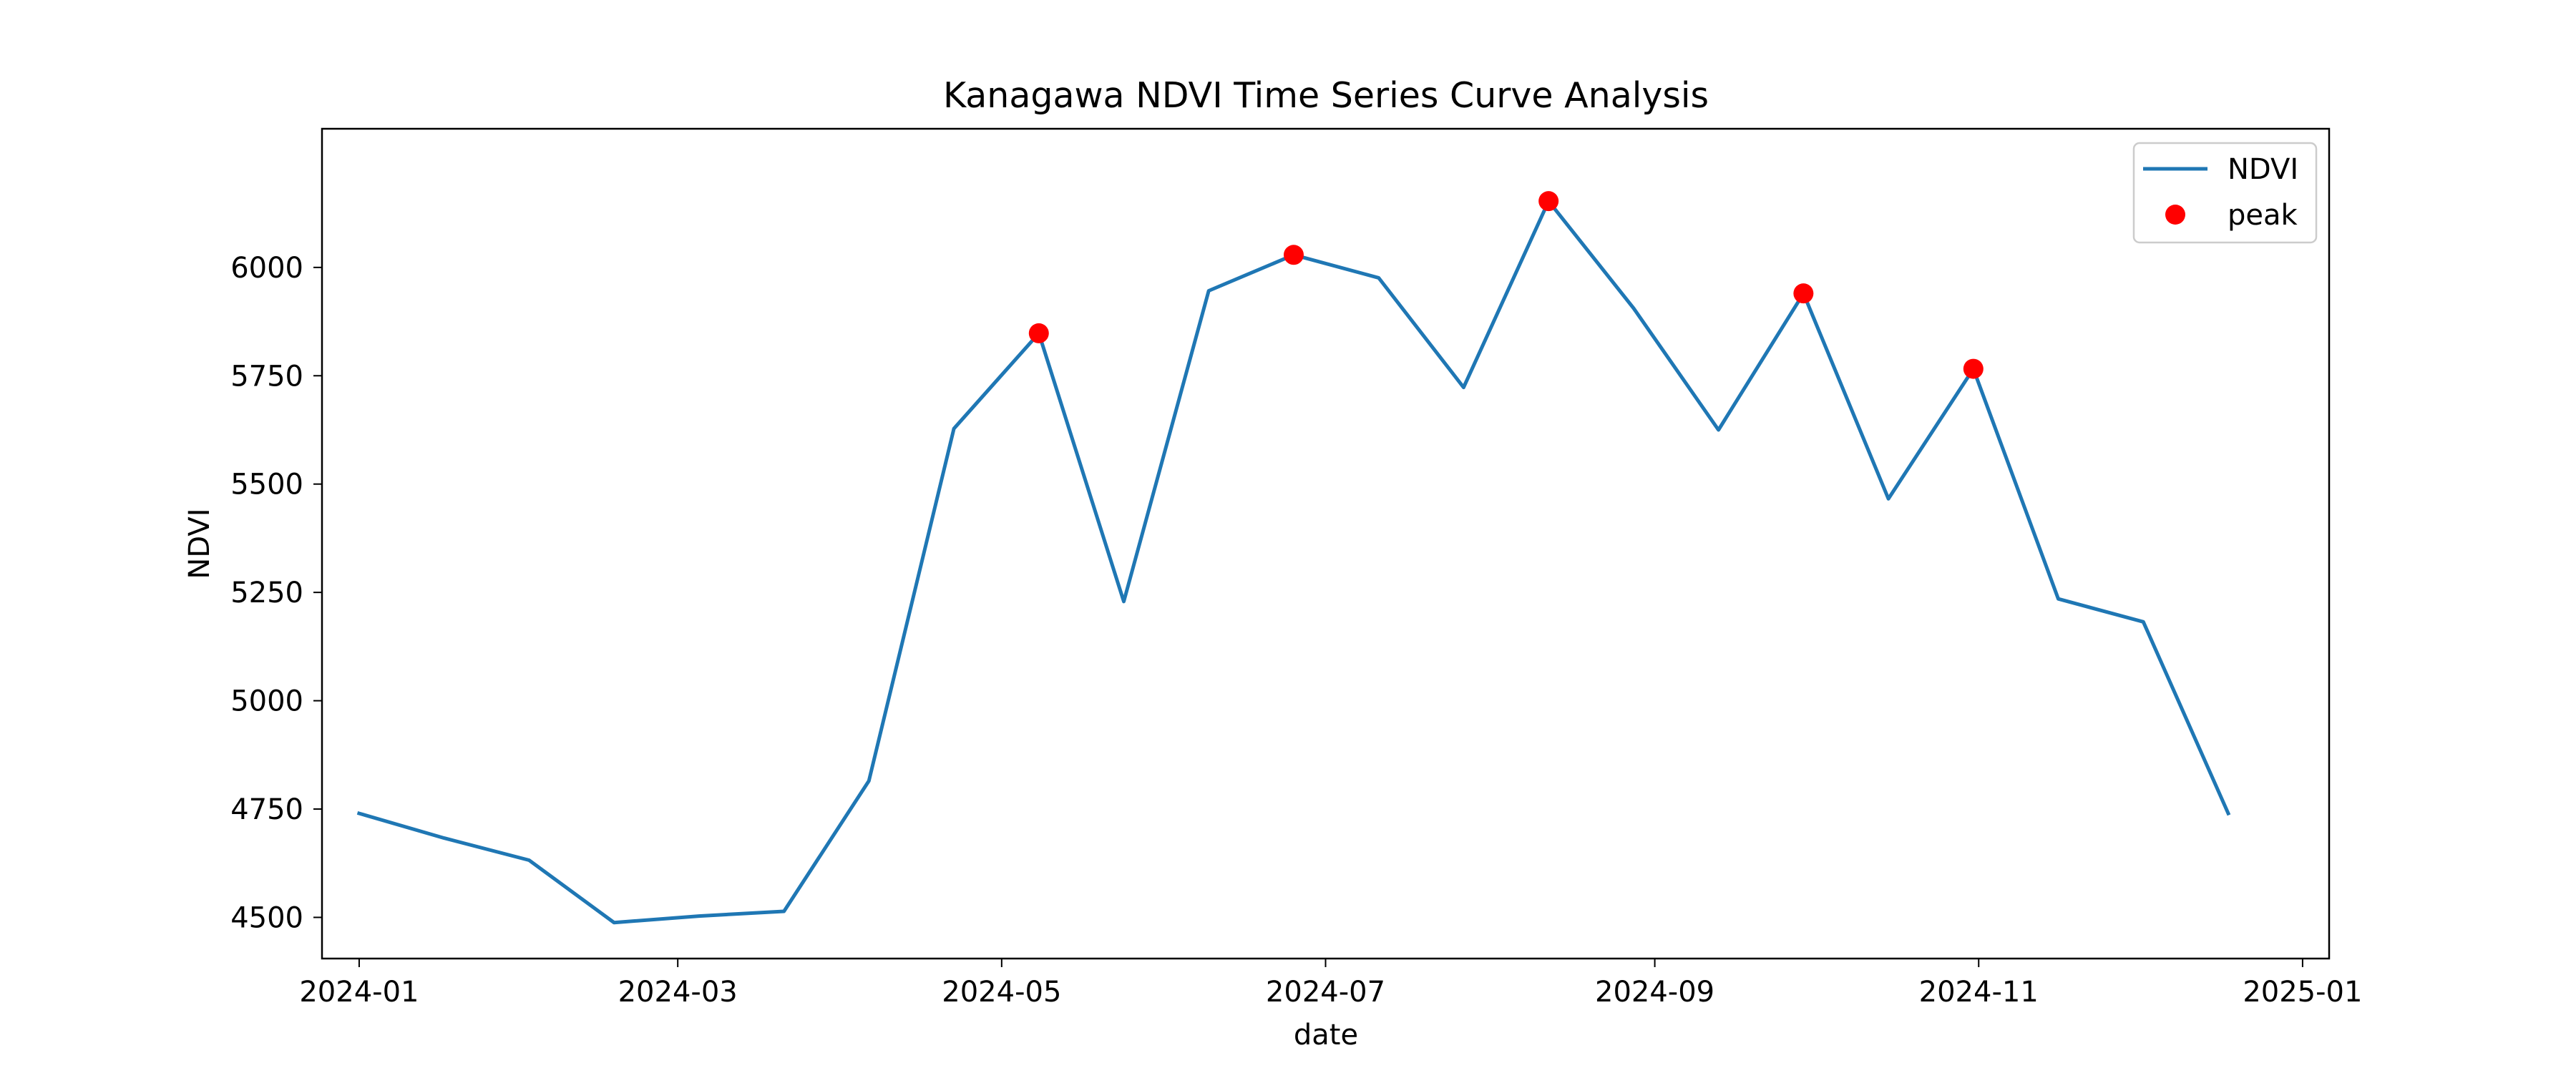 The width and height of the screenshot is (2576, 1073). Describe the element at coordinates (2263, 169) in the screenshot. I see `legend-ndvi-label: NDVI` at that location.